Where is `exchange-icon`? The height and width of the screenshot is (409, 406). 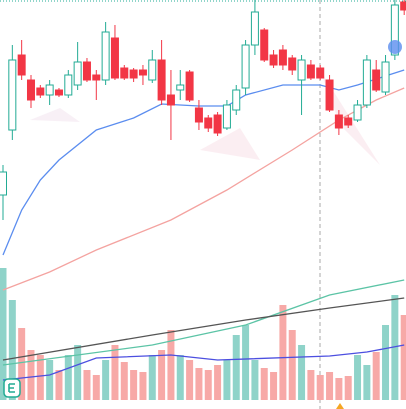 exchange-icon is located at coordinates (12, 388).